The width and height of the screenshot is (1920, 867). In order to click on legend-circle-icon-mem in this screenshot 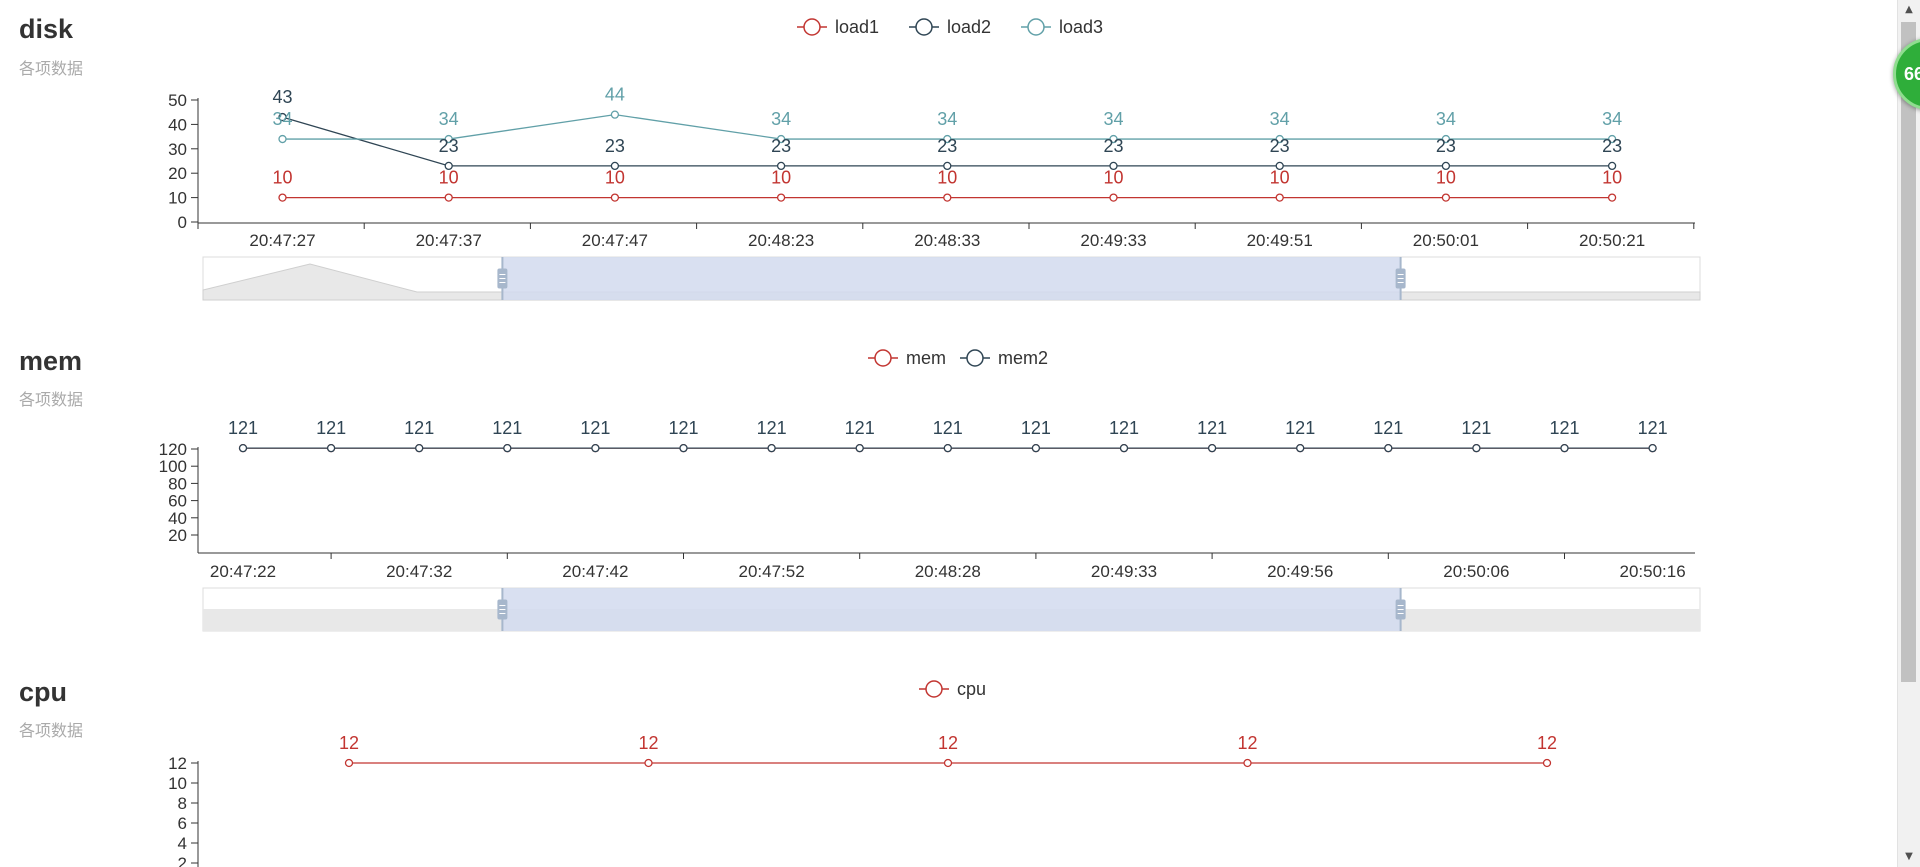, I will do `click(883, 358)`.